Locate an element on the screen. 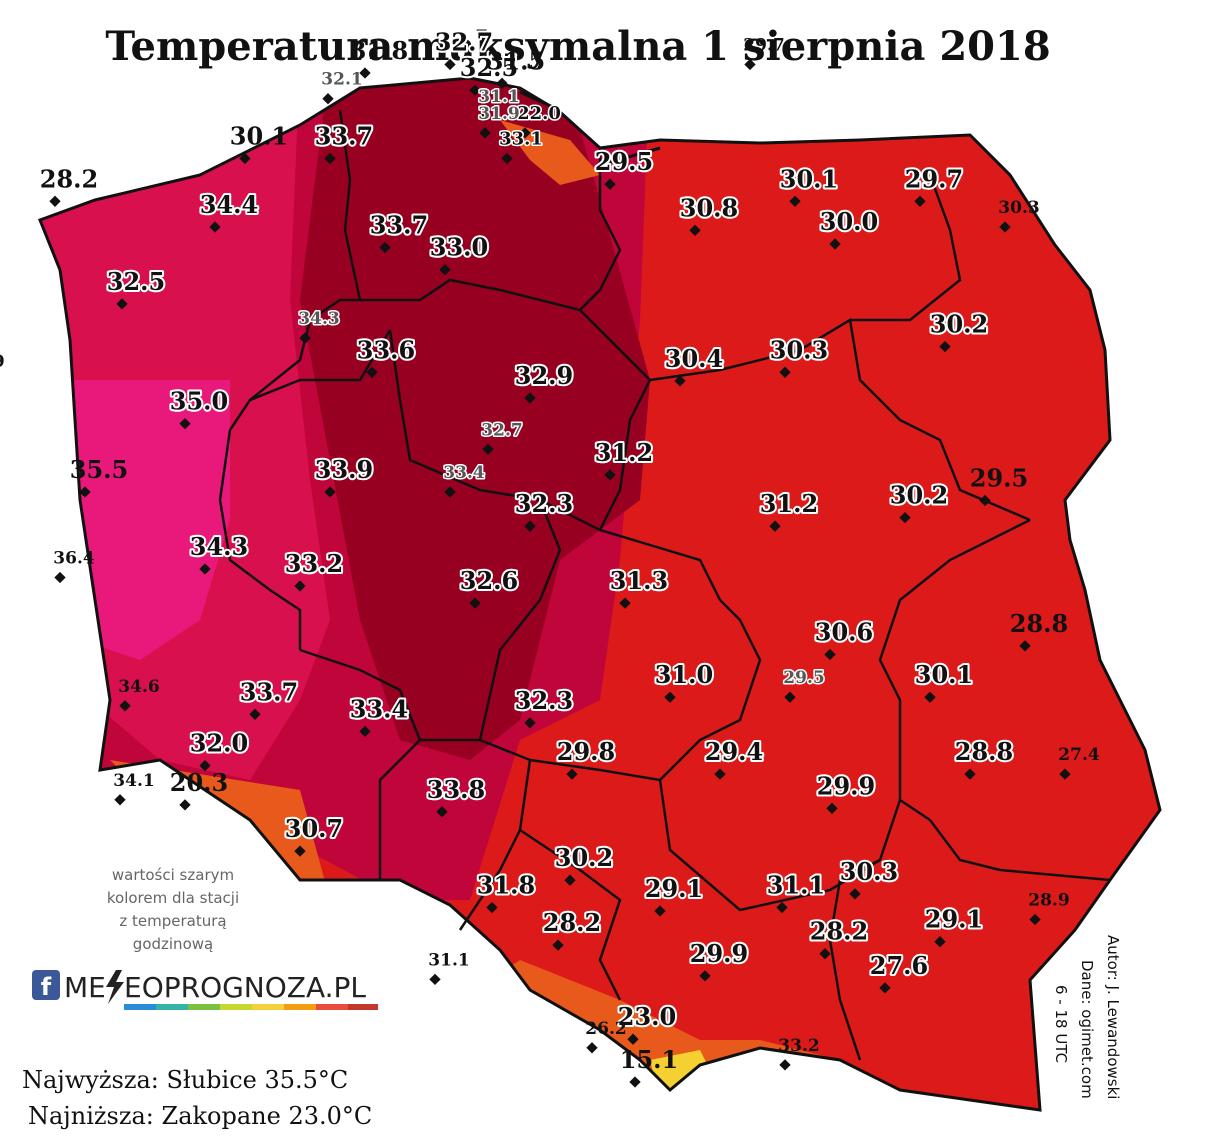 The image size is (1208, 1136). station: 28.8 is located at coordinates (984, 757).